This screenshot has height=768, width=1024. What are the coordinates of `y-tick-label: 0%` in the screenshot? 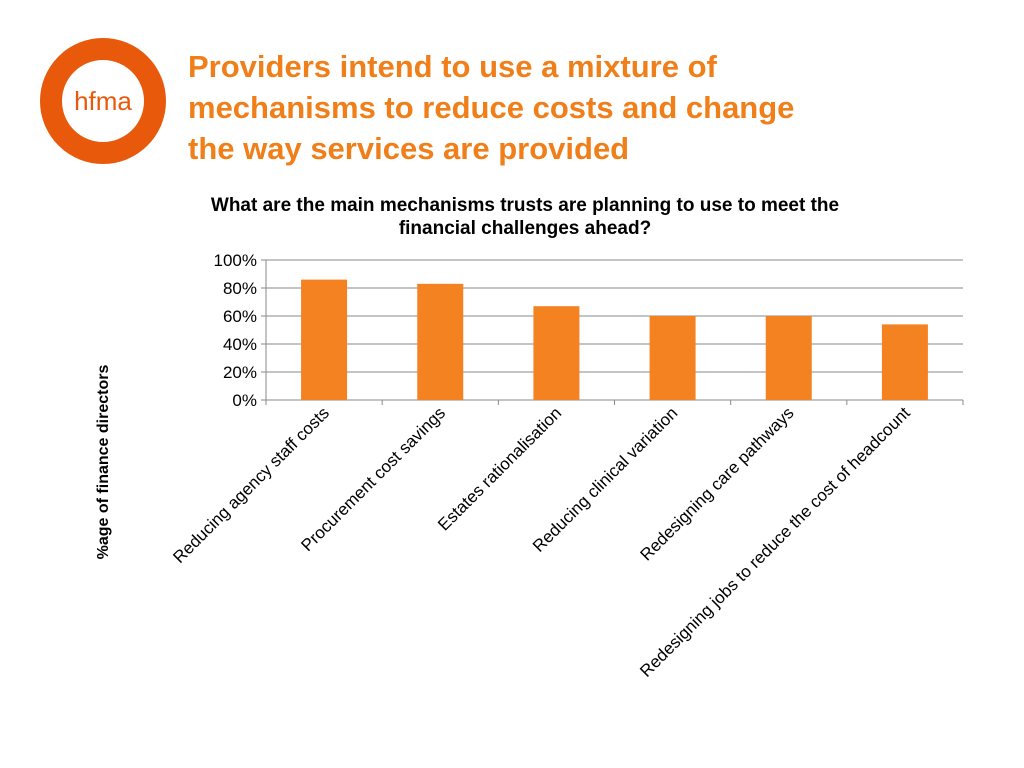 It's located at (244, 400).